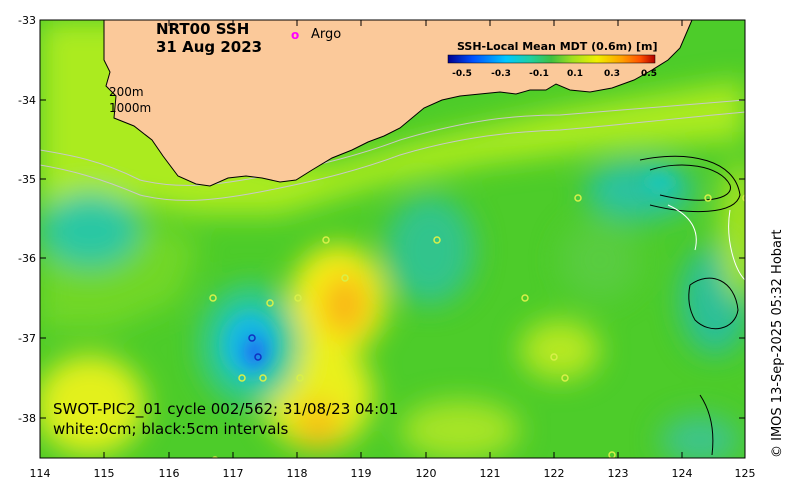 This screenshot has height=492, width=791. I want to click on y-tick-label: -34, so click(27, 100).